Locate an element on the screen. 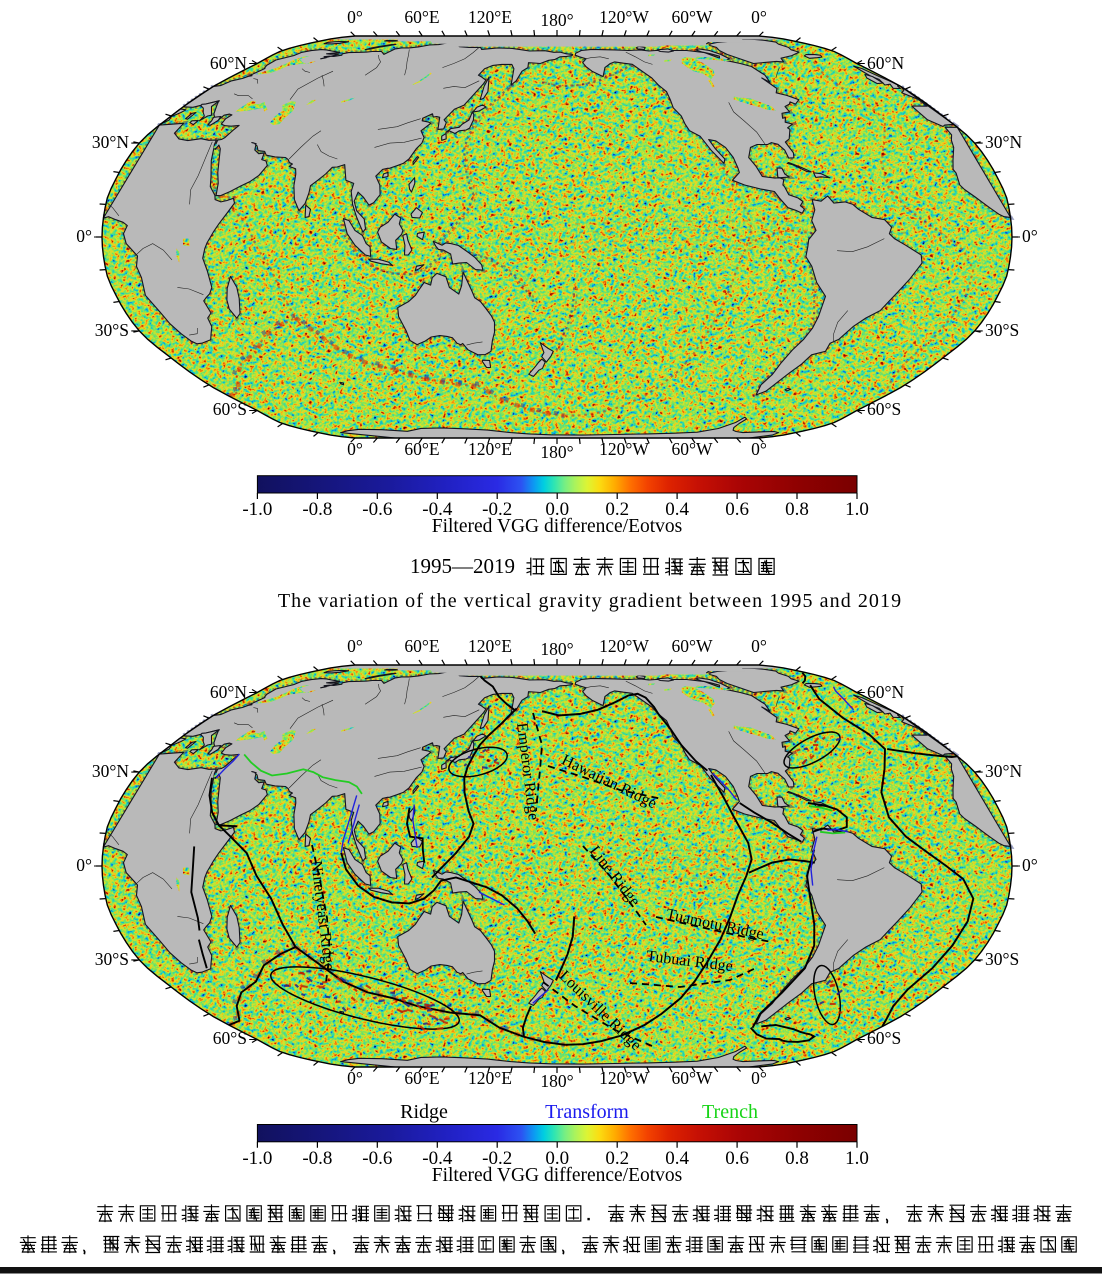 Image resolution: width=1102 pixels, height=1277 pixels. svg-text: Ridge is located at coordinates (424, 1112).